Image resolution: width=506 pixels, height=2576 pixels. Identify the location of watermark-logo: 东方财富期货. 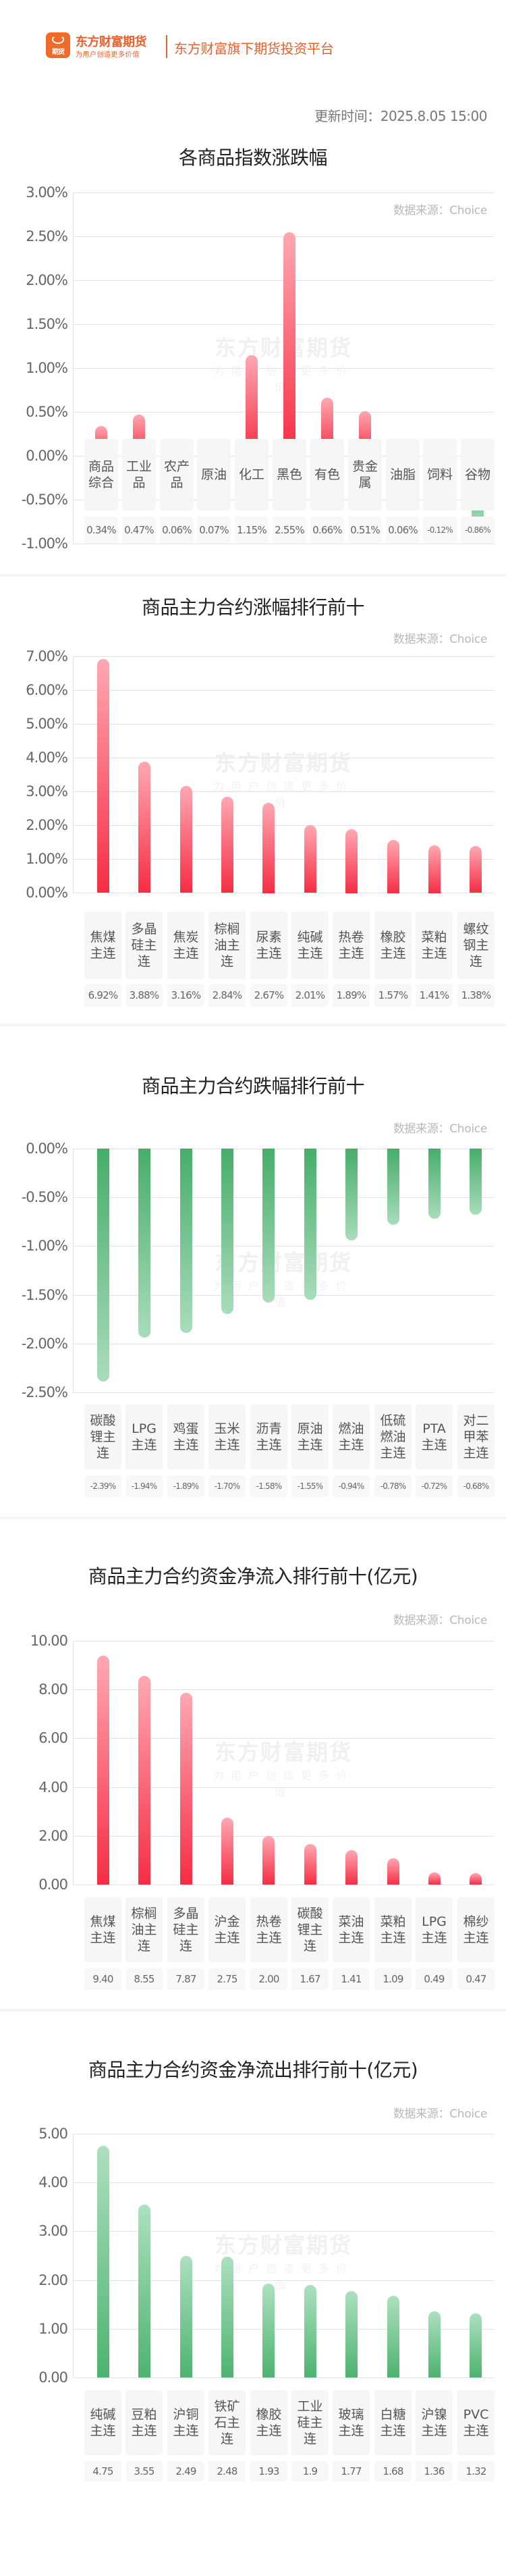
(283, 1752).